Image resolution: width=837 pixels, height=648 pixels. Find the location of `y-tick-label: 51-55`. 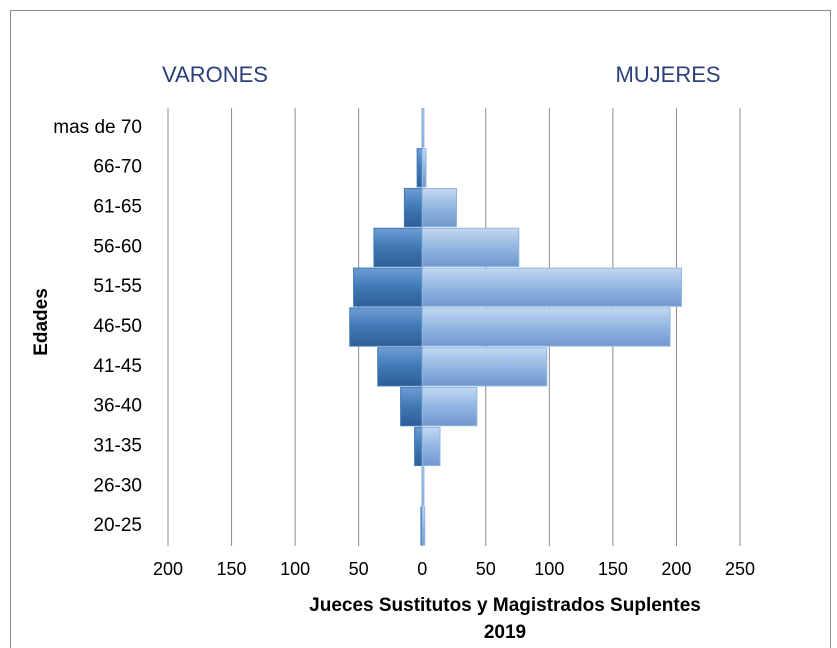

y-tick-label: 51-55 is located at coordinates (117, 286).